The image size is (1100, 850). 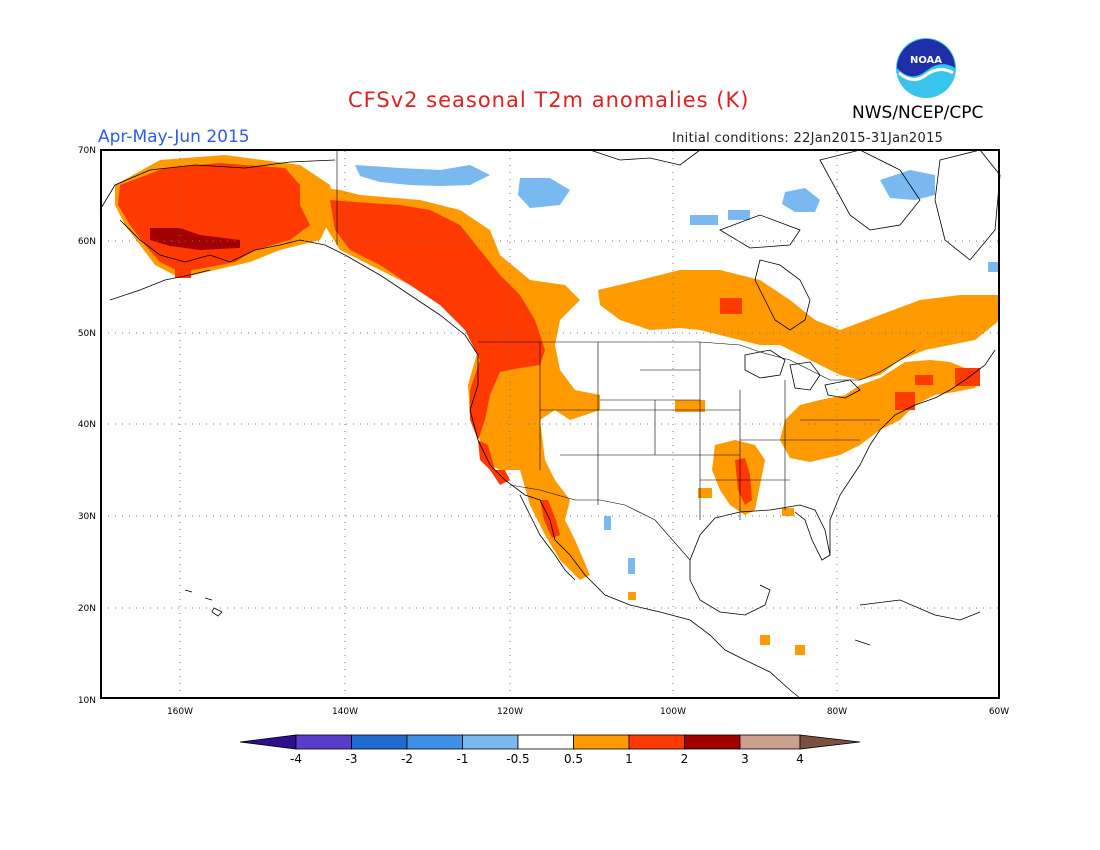 What do you see at coordinates (999, 712) in the screenshot?
I see `lon-label: 60W` at bounding box center [999, 712].